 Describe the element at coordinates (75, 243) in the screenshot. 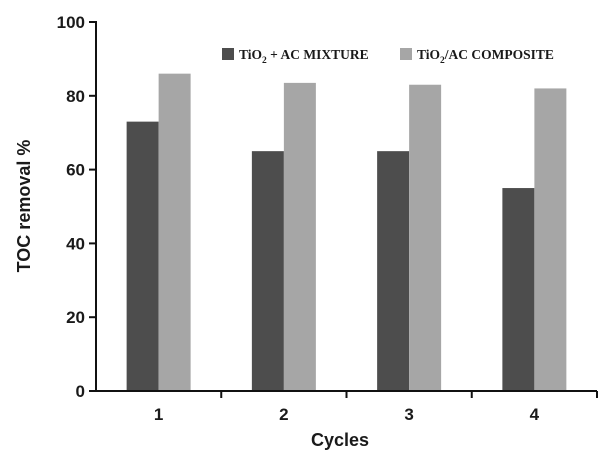

I see `y-tick-label: 40` at that location.